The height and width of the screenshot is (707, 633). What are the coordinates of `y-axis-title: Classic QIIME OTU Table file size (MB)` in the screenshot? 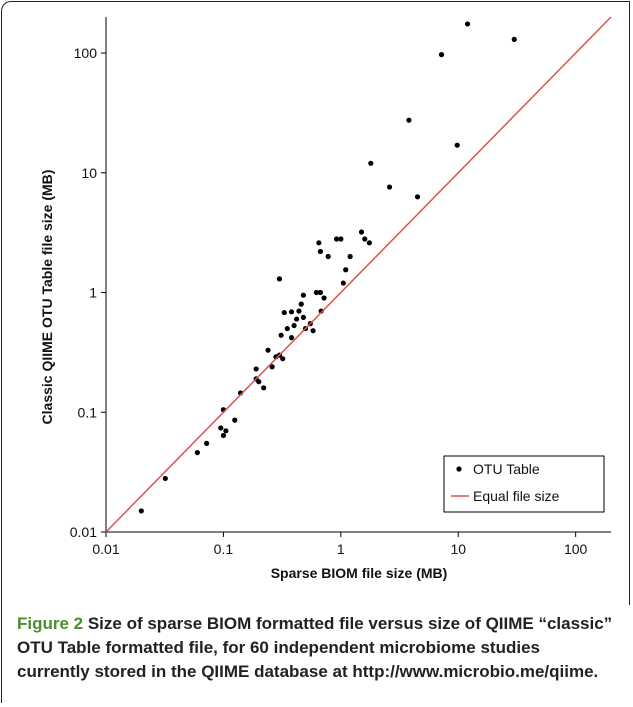 It's located at (47, 297).